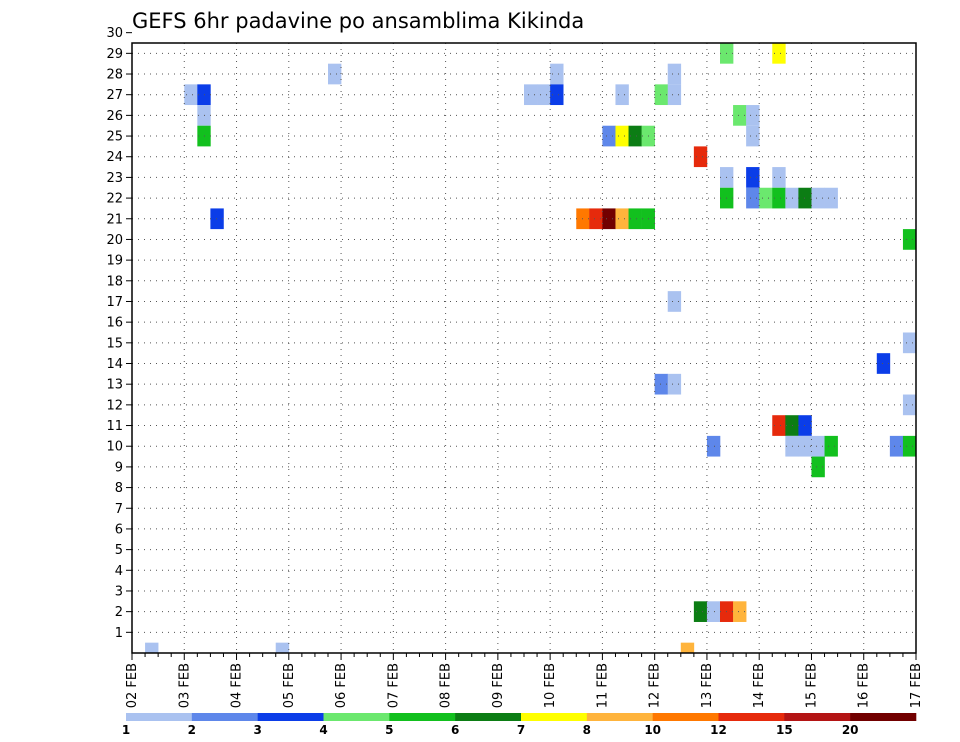  Describe the element at coordinates (114, 178) in the screenshot. I see `y-tick-label: 23` at that location.